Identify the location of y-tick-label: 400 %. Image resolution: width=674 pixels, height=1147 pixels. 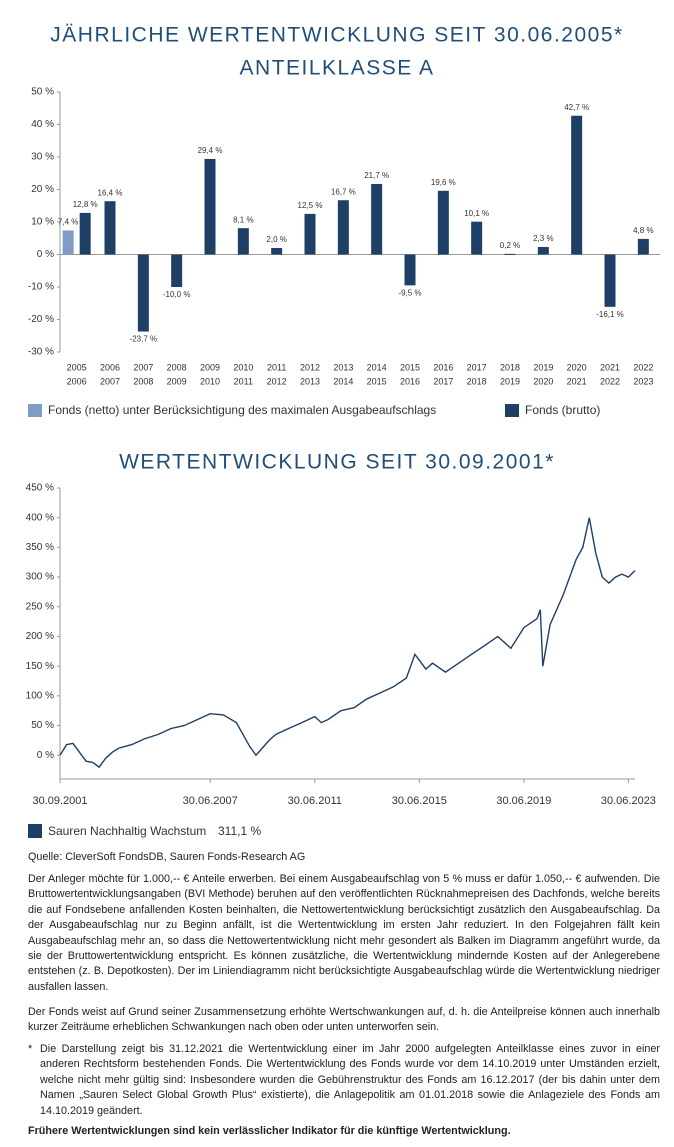
(40, 517).